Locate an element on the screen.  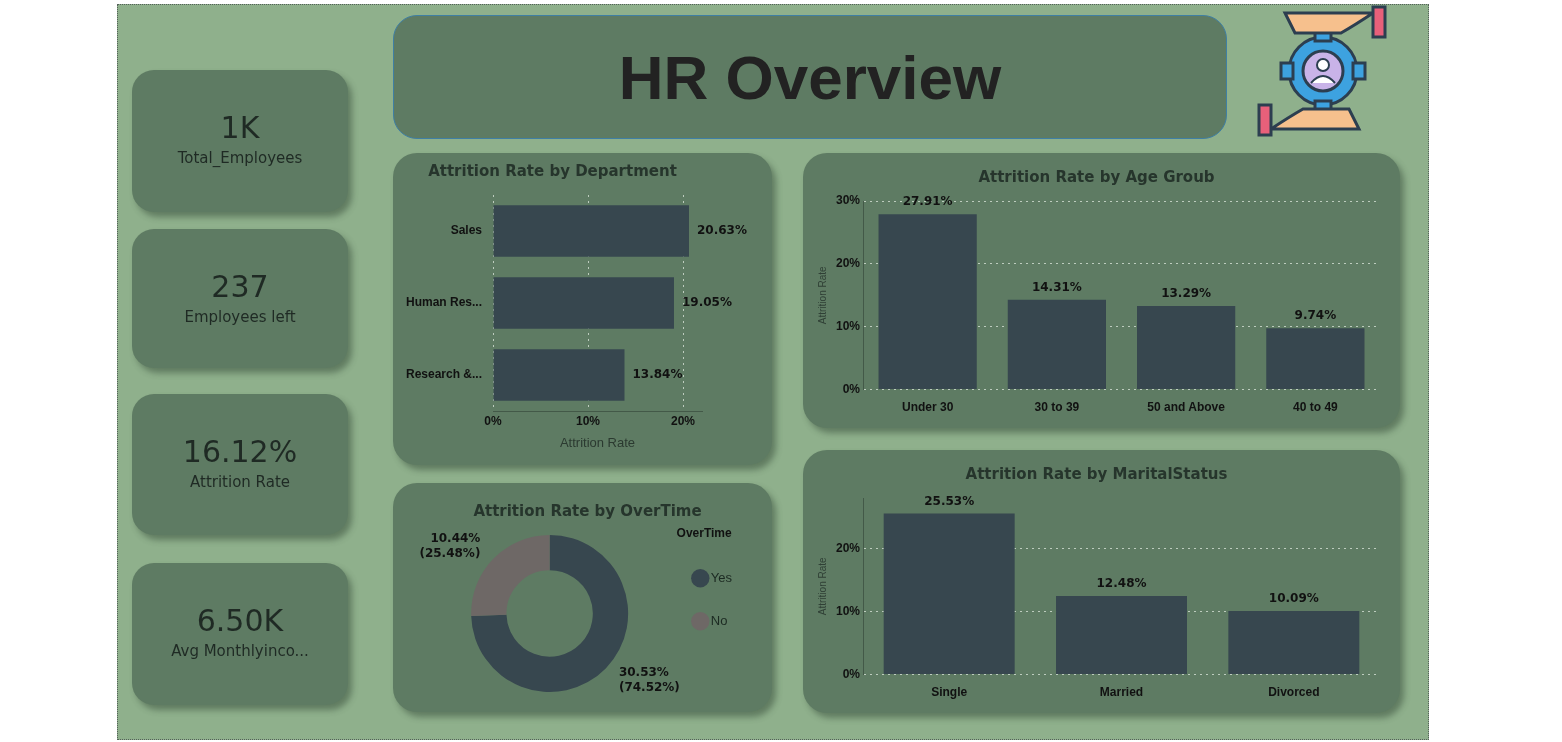
legend-label: No is located at coordinates (719, 620).